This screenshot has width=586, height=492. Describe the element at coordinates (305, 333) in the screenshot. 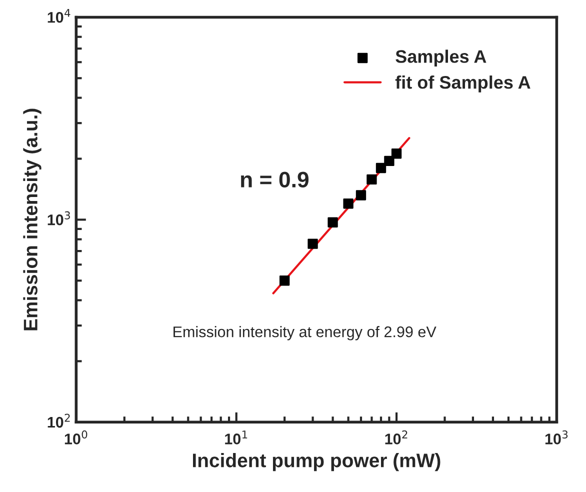

I see `annotation: Emission intensity at energy of 2.99 eV` at that location.